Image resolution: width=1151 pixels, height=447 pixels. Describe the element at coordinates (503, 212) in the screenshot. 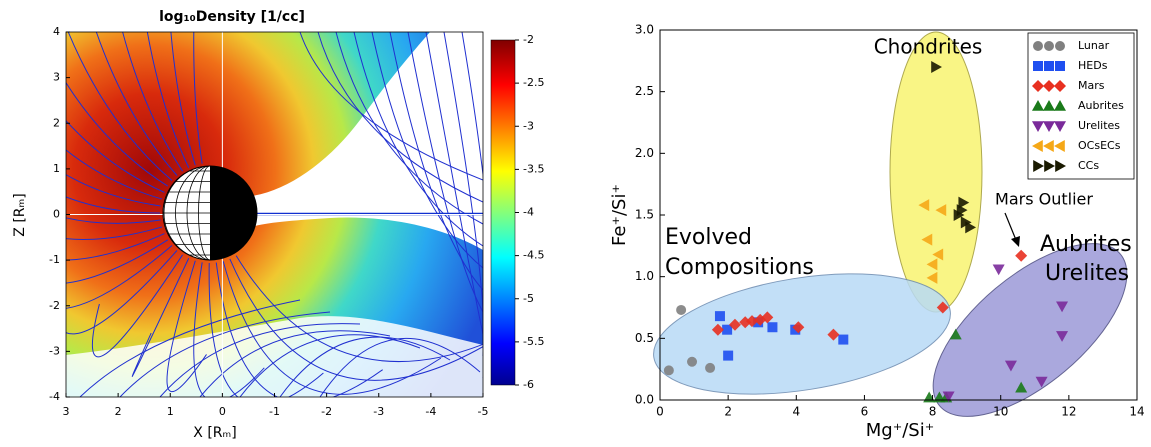

I see `colorbar` at that location.